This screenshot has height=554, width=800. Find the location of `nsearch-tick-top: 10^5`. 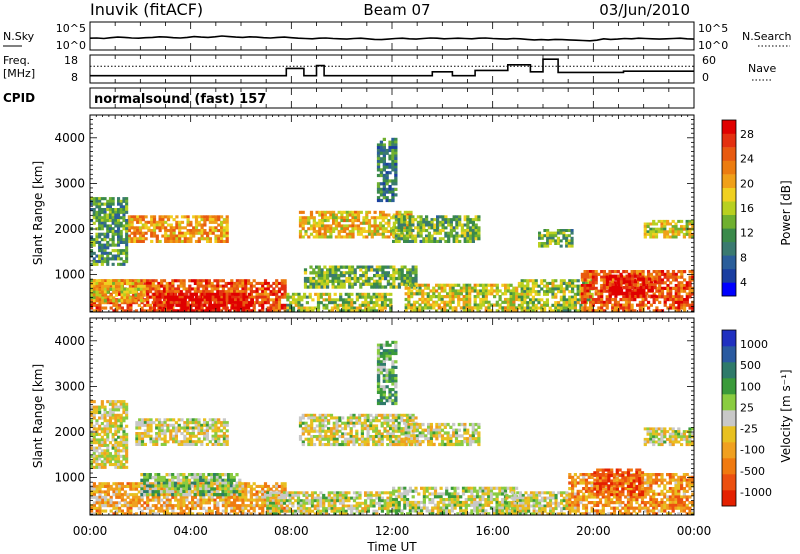

nsearch-tick-top: 10^5 is located at coordinates (713, 28).